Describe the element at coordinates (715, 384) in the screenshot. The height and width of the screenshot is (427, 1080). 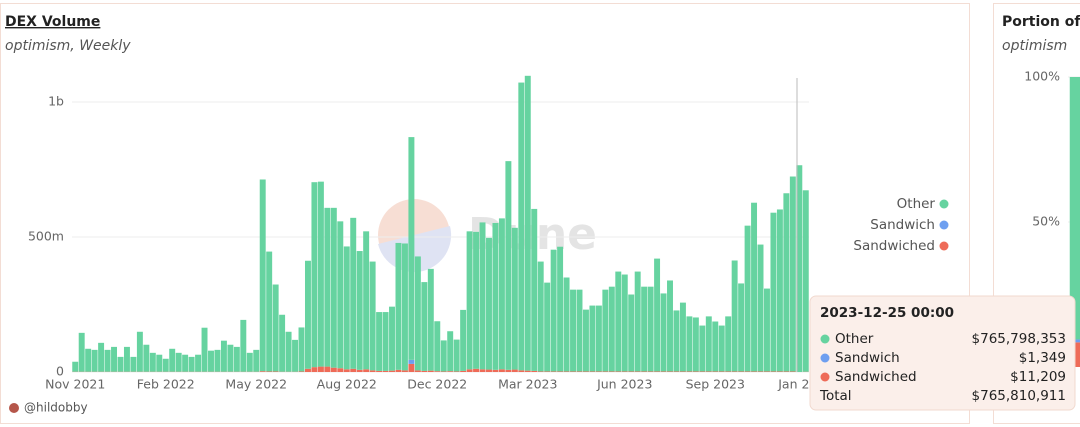
I see `x-tick-label: Sep 2023` at that location.